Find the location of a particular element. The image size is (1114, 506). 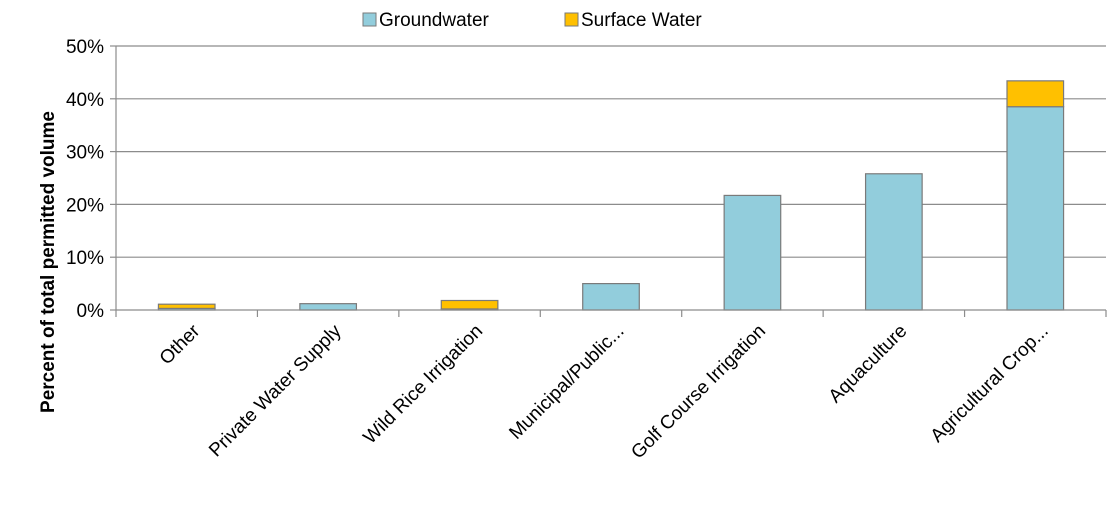

x-category-label: Other is located at coordinates (180, 344).